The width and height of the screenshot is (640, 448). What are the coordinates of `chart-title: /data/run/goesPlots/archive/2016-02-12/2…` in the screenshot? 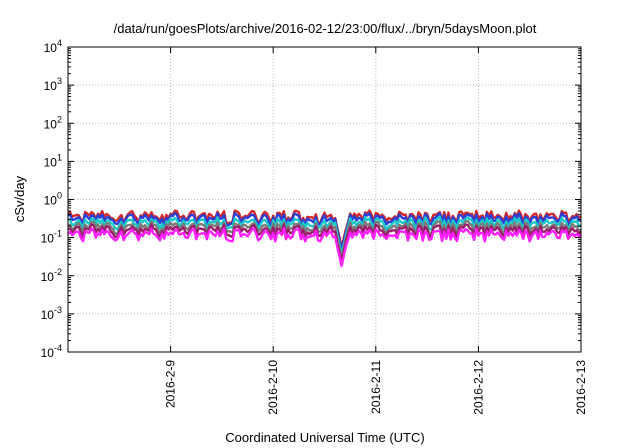 It's located at (325, 28).